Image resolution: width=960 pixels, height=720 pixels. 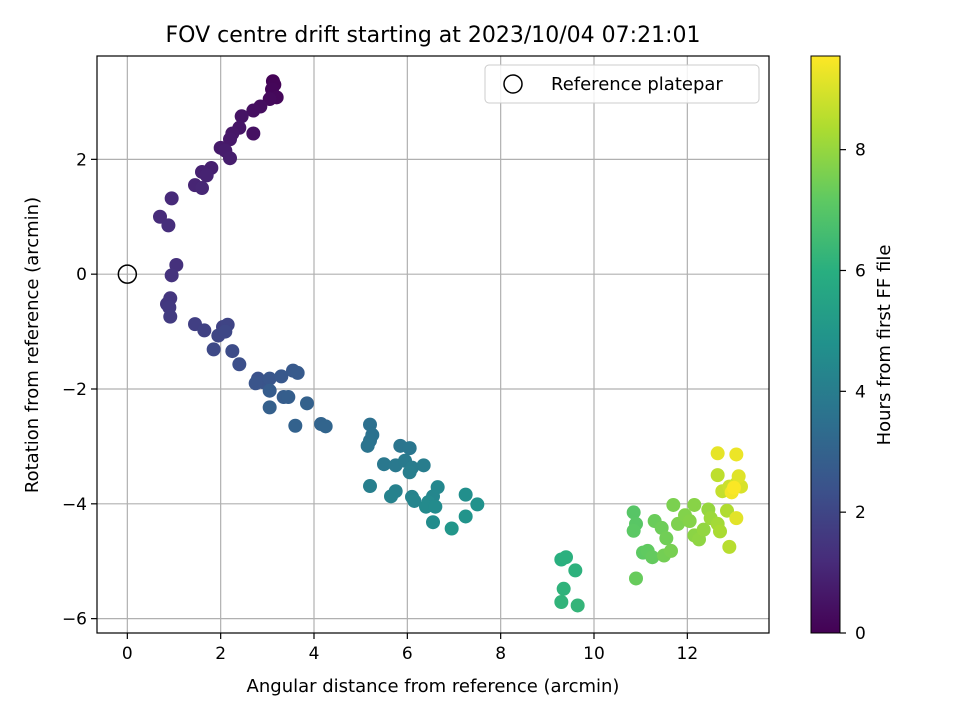 I want to click on y-tick-label: 2, so click(x=81, y=160).